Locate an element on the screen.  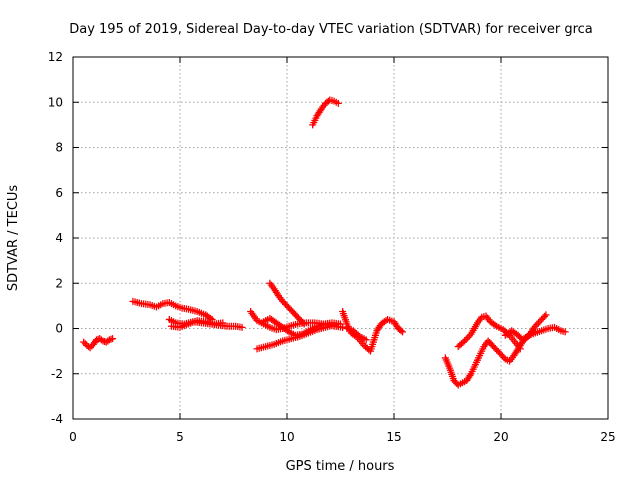
y-tick-label: 12 is located at coordinates (55, 57).